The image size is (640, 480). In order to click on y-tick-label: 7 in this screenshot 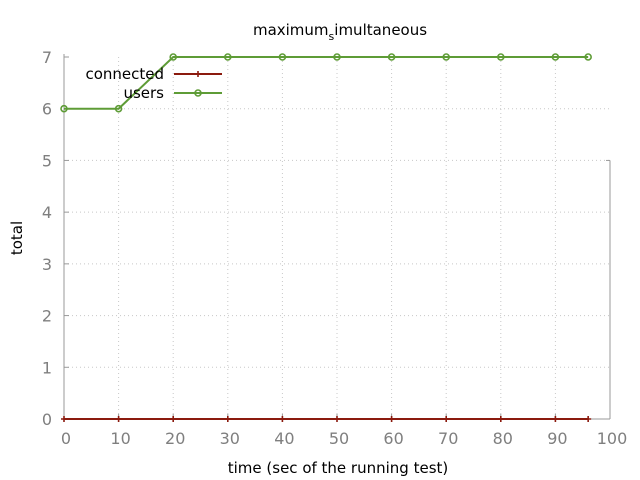, I will do `click(47, 57)`.